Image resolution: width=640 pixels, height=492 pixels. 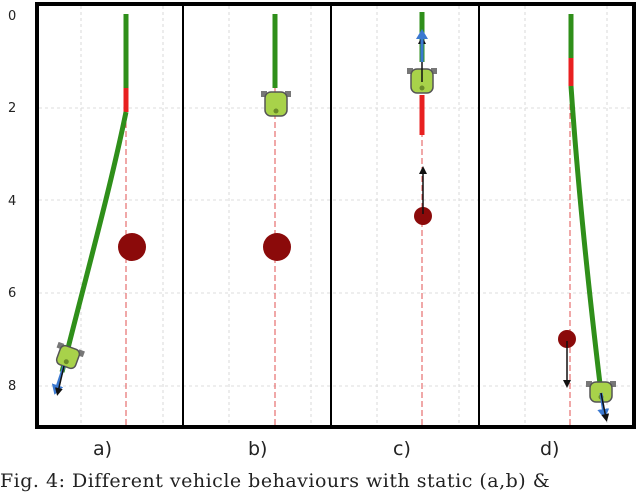 I want to click on y-axis: 0 2 4 6 8, so click(x=12, y=201).